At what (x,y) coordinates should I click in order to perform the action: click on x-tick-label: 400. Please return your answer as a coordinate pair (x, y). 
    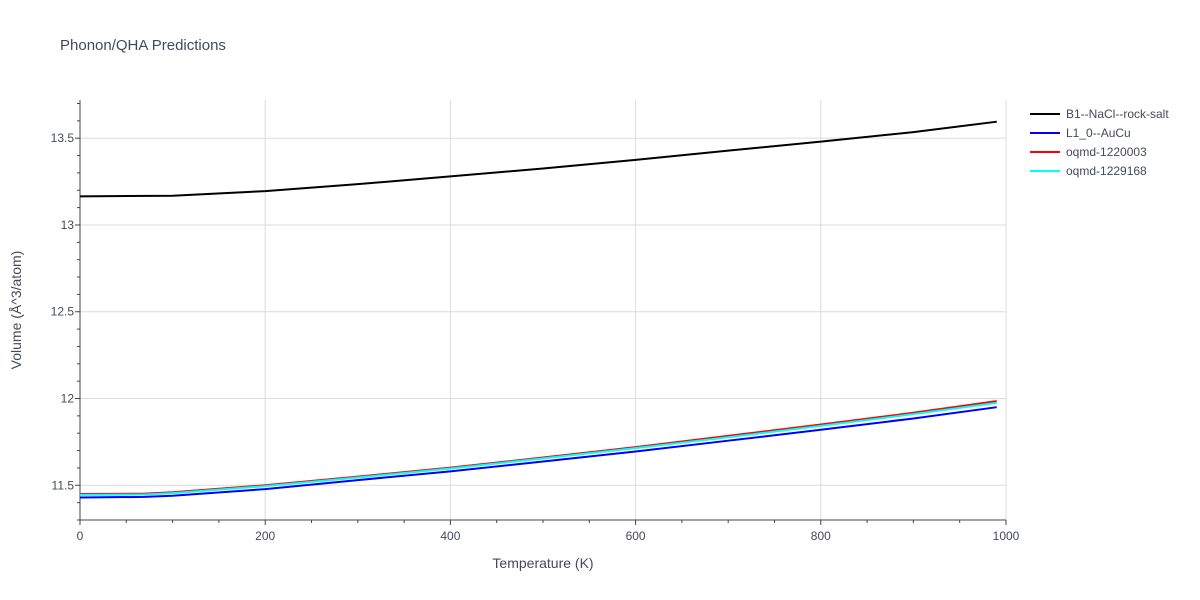
    Looking at the image, I should click on (450, 536).